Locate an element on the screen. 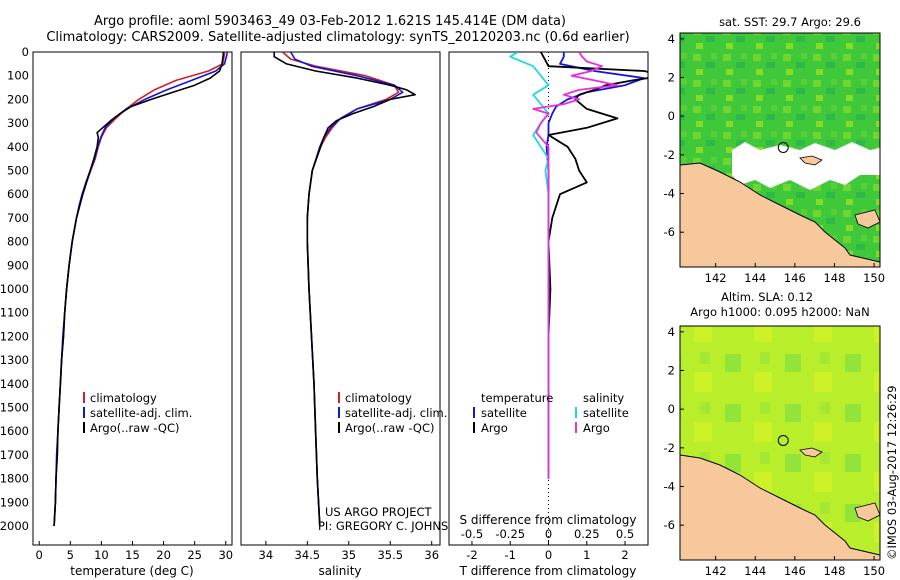  x-tick-label: 35.5 is located at coordinates (390, 555).